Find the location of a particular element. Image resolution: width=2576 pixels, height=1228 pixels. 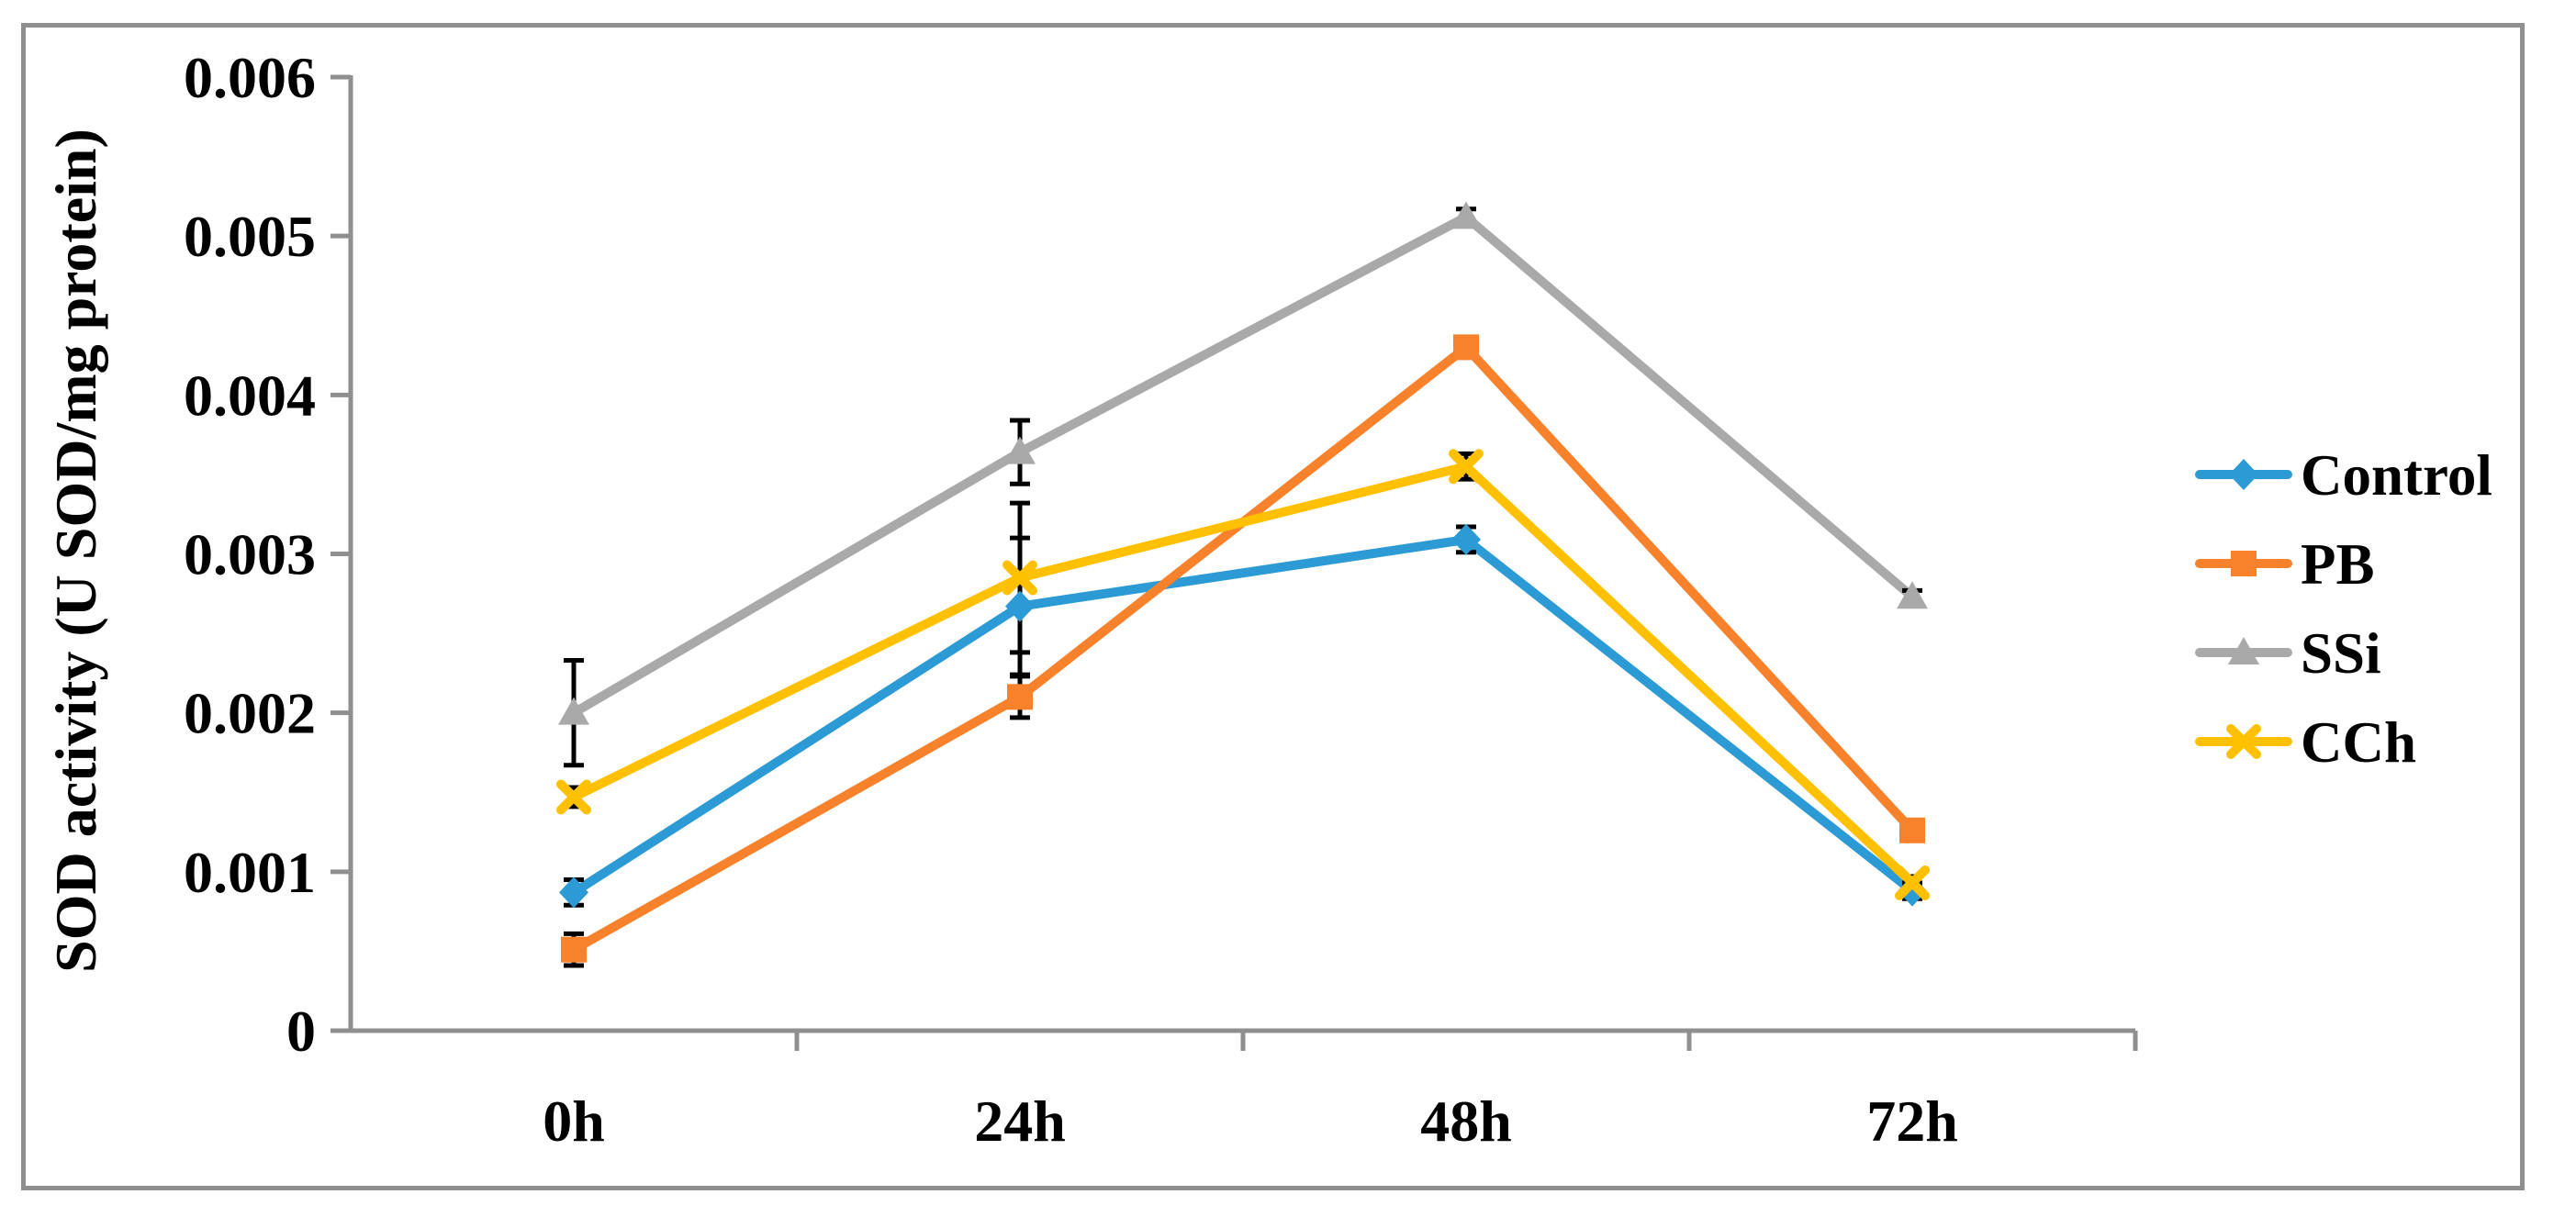

legend-label: Control is located at coordinates (2396, 475).